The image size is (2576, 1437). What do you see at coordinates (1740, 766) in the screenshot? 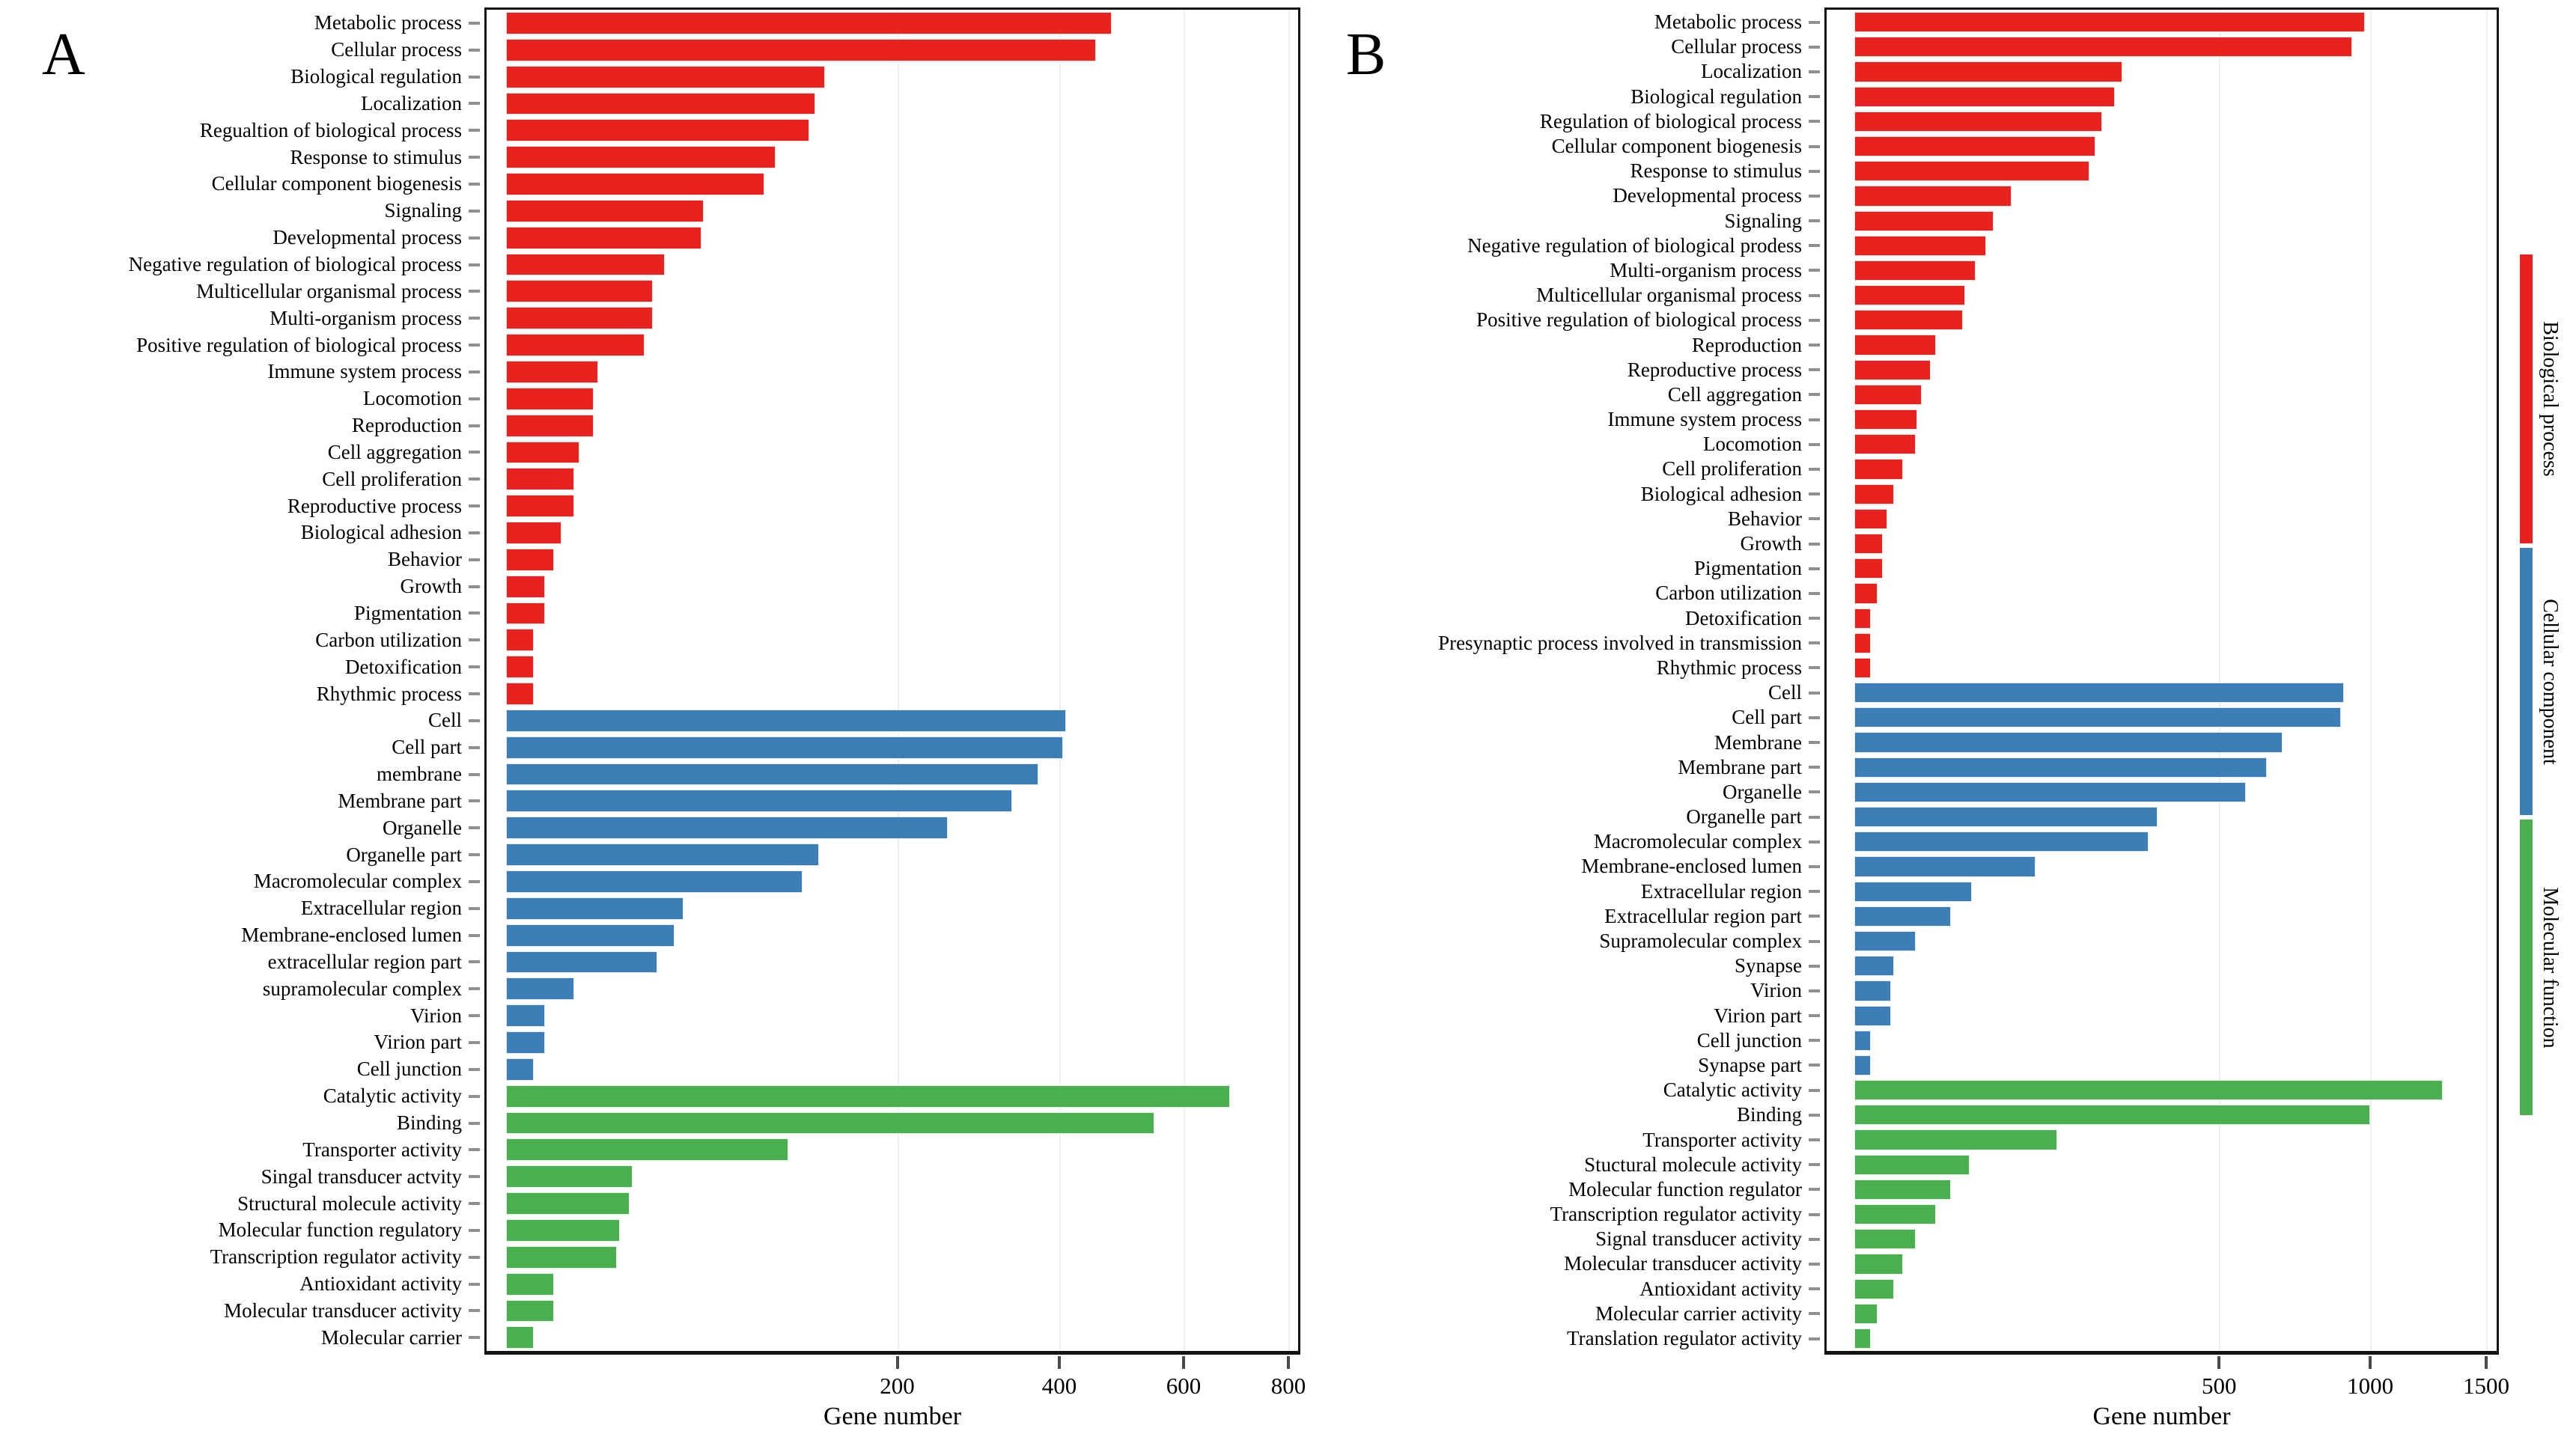
I see `category-label: Membrane part` at bounding box center [1740, 766].